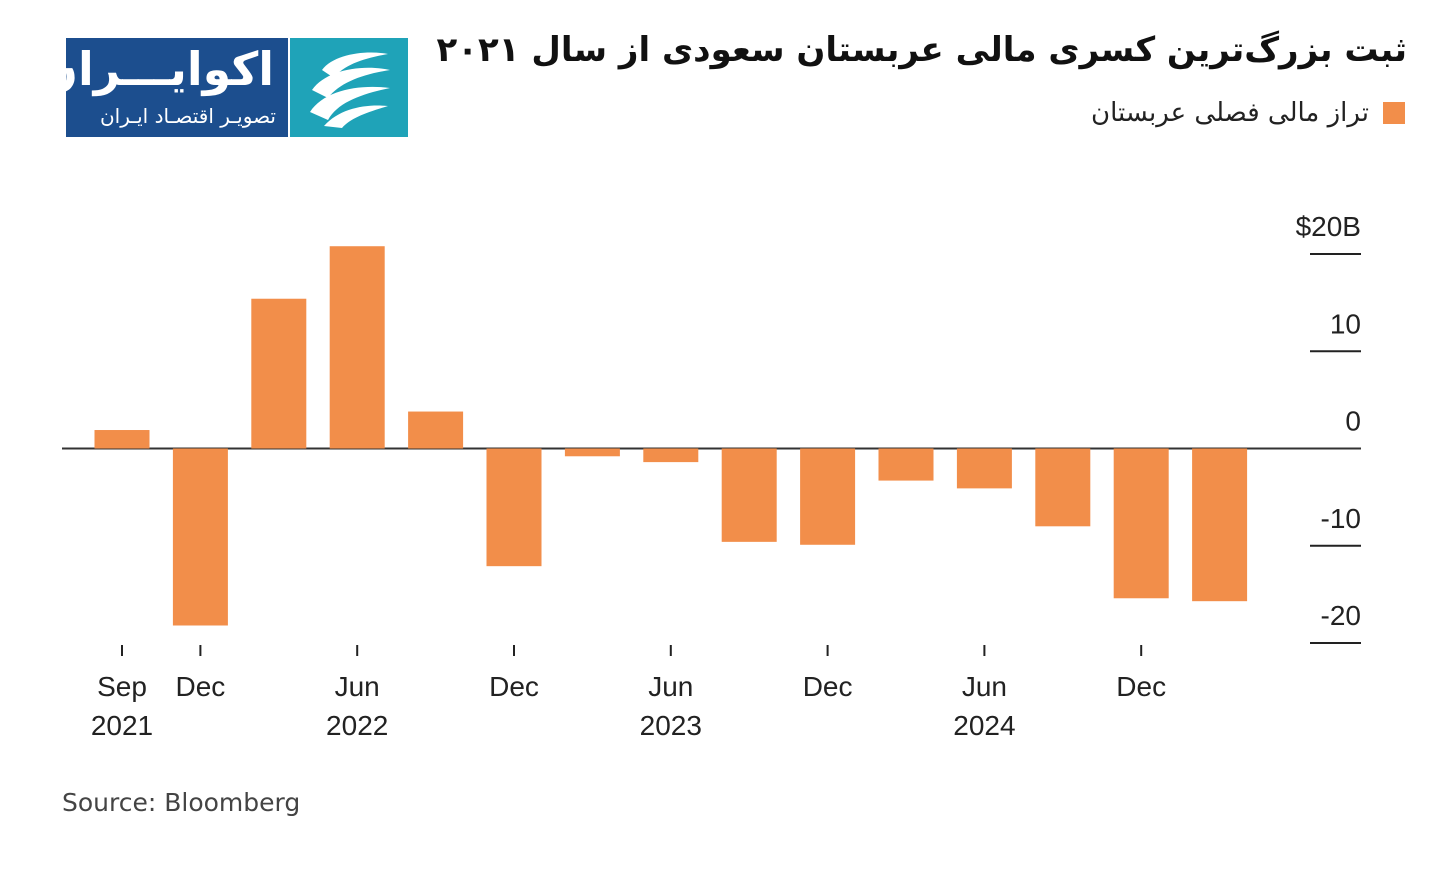 Image resolution: width=1445 pixels, height=890 pixels. What do you see at coordinates (357, 725) in the screenshot?
I see `x-tick-label-year: 2022` at bounding box center [357, 725].